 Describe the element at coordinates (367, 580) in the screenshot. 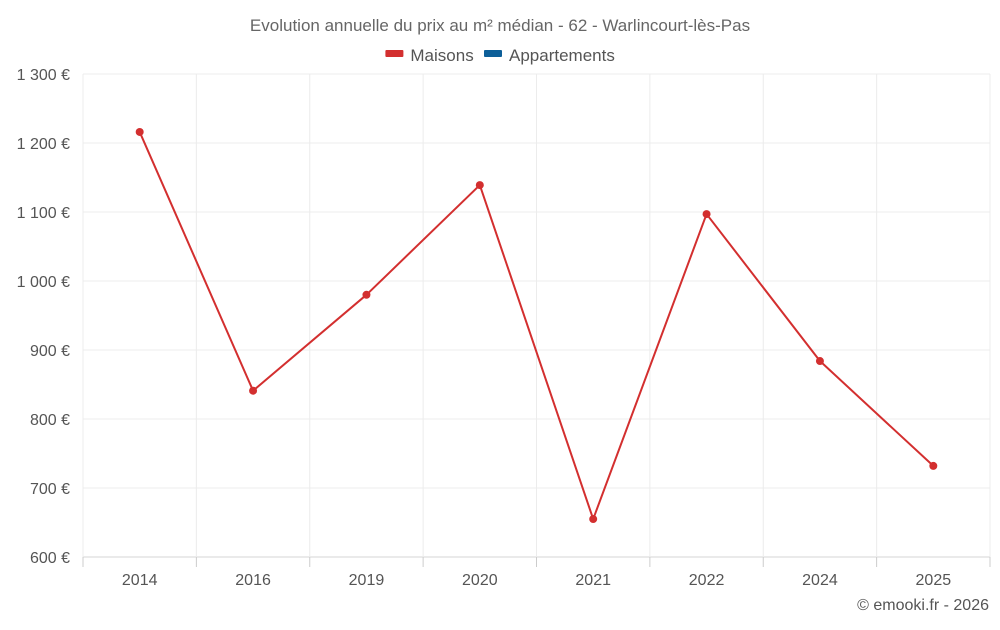

I see `x-tick-label: 2019` at that location.